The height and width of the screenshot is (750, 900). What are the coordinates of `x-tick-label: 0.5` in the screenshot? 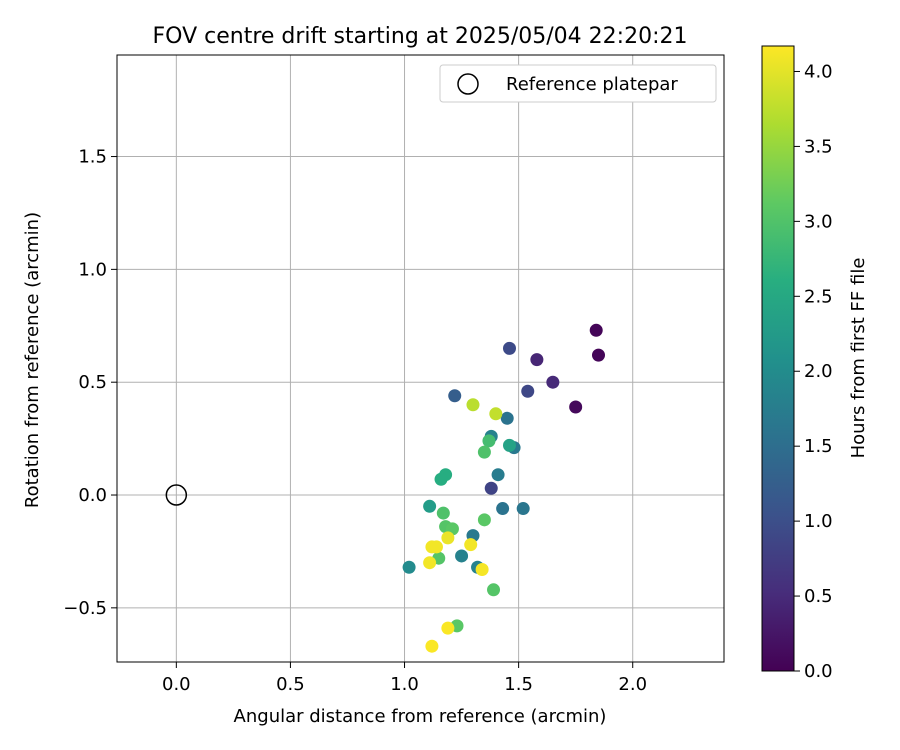 It's located at (290, 684).